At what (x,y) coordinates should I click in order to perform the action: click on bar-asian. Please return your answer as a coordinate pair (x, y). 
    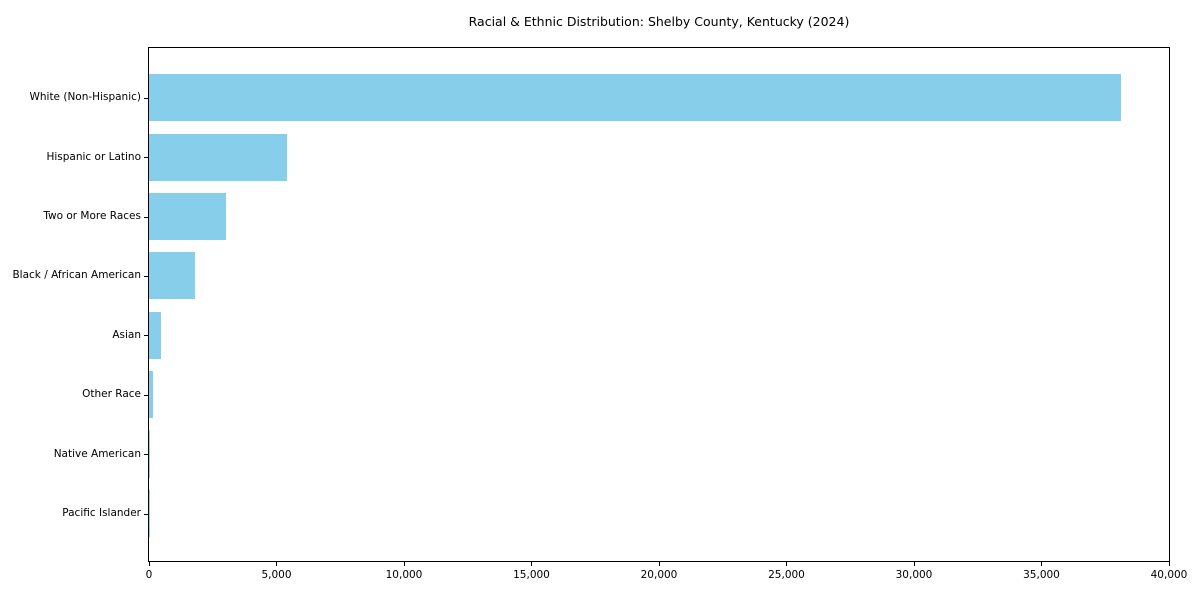
    Looking at the image, I should click on (155, 335).